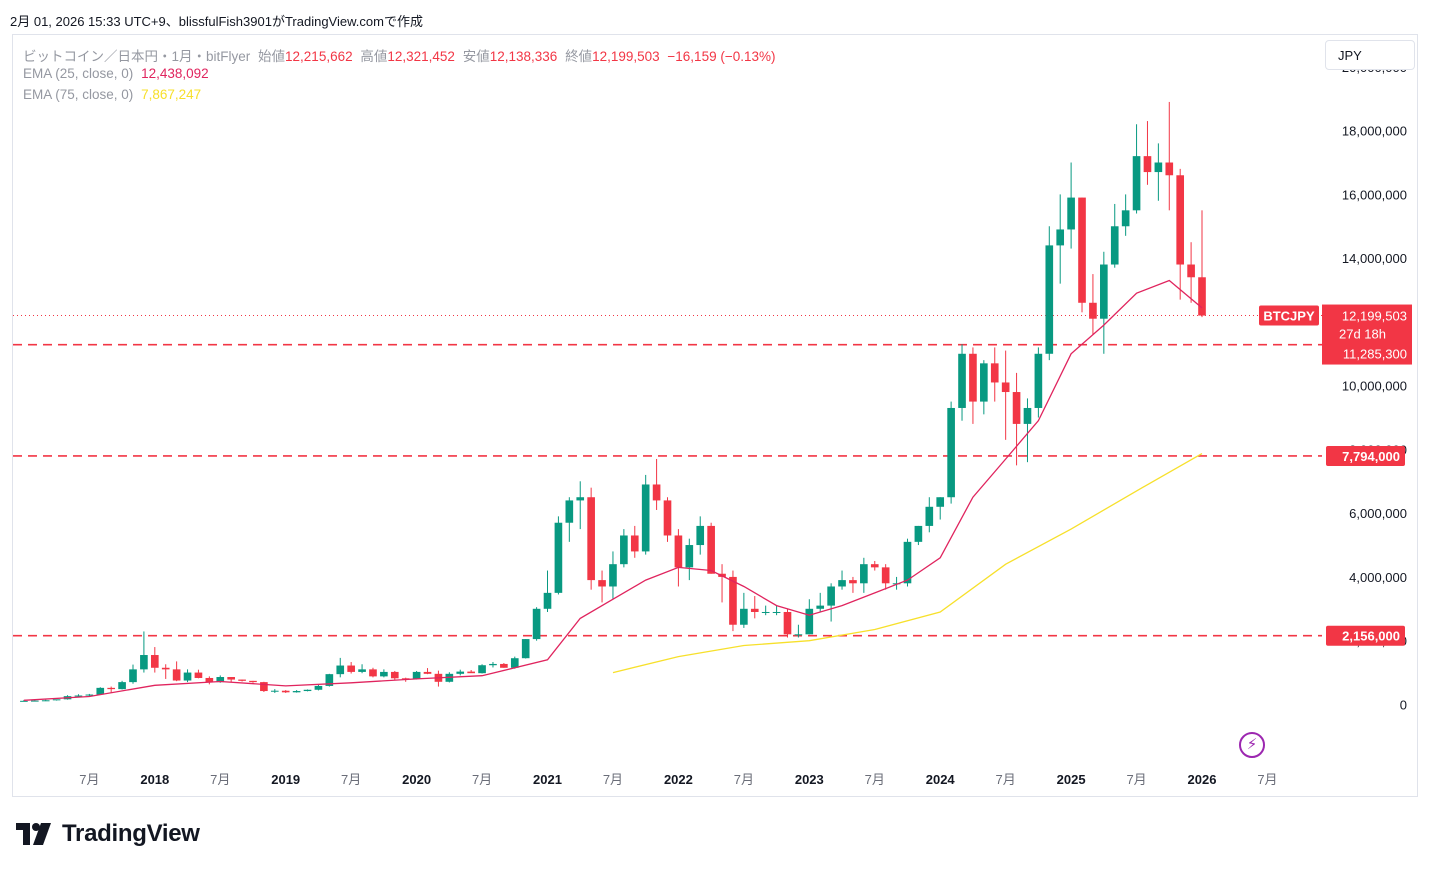 This screenshot has height=872, width=1431. Describe the element at coordinates (1365, 455) in the screenshot. I see `hline-label: 7,794,000` at that location.